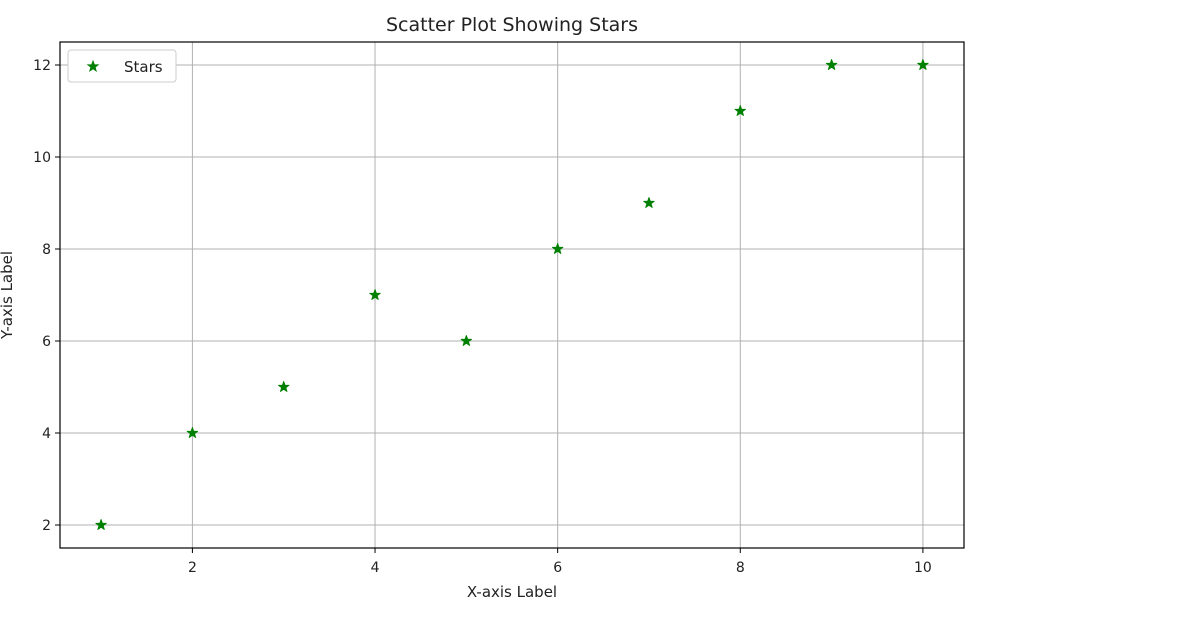 Image resolution: width=1181 pixels, height=620 pixels. What do you see at coordinates (143, 67) in the screenshot?
I see `legend-label-stars: Stars` at bounding box center [143, 67].